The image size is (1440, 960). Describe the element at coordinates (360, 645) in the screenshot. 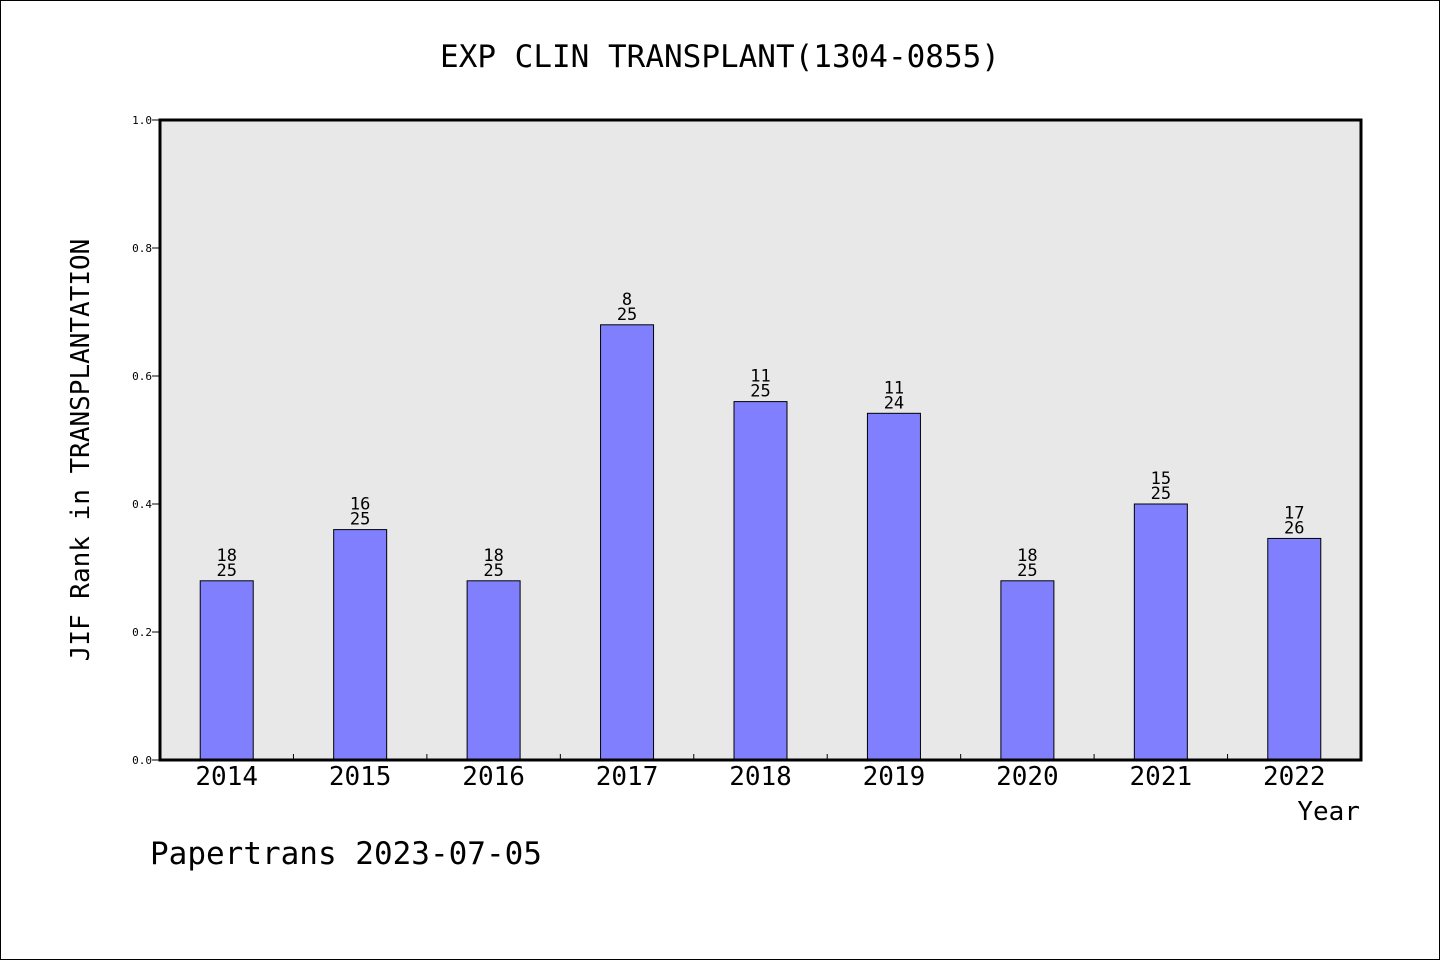

I see `bar-2015` at that location.